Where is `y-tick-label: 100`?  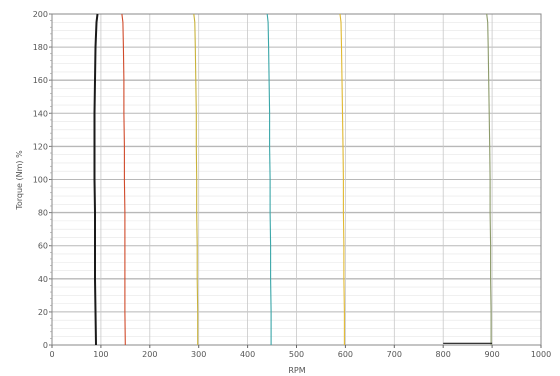 y-tick-label: 100 is located at coordinates (40, 180).